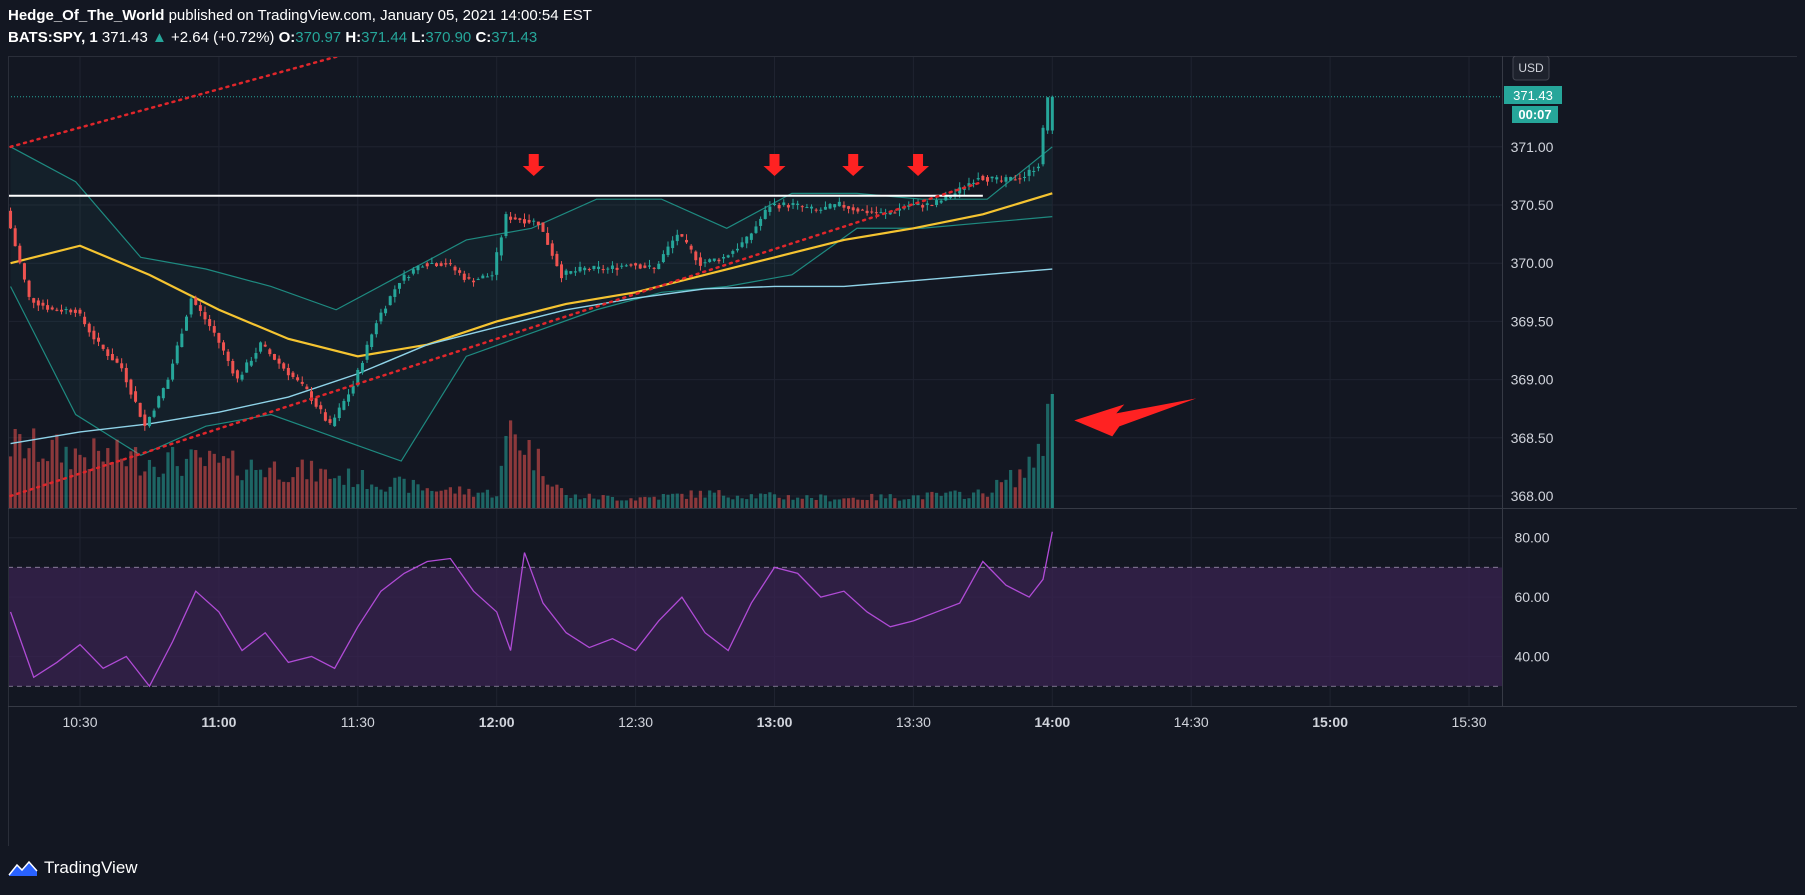 This screenshot has width=1805, height=895. What do you see at coordinates (91, 867) in the screenshot?
I see `tradingview-brand: TradingView` at bounding box center [91, 867].